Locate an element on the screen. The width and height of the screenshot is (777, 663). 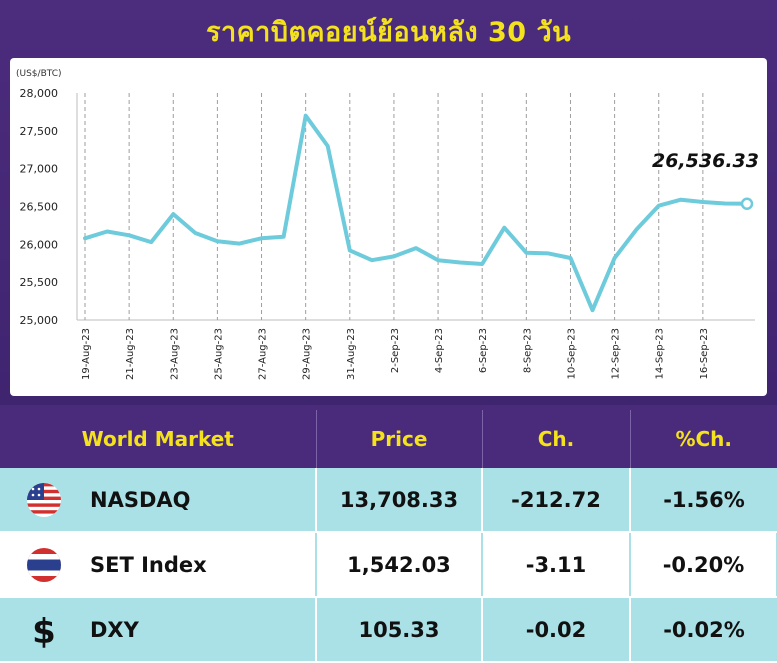
us-flag-icon is located at coordinates (44, 499).